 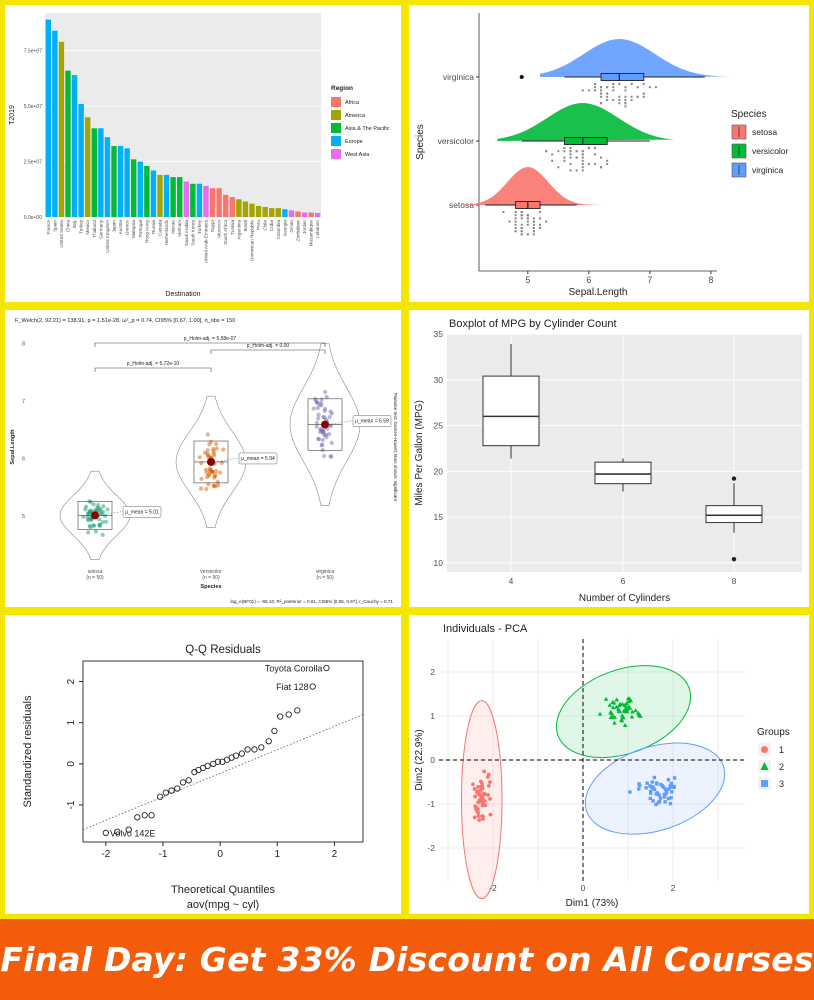 I want to click on x-tick-label: United Kingdom, so click(x=107, y=236).